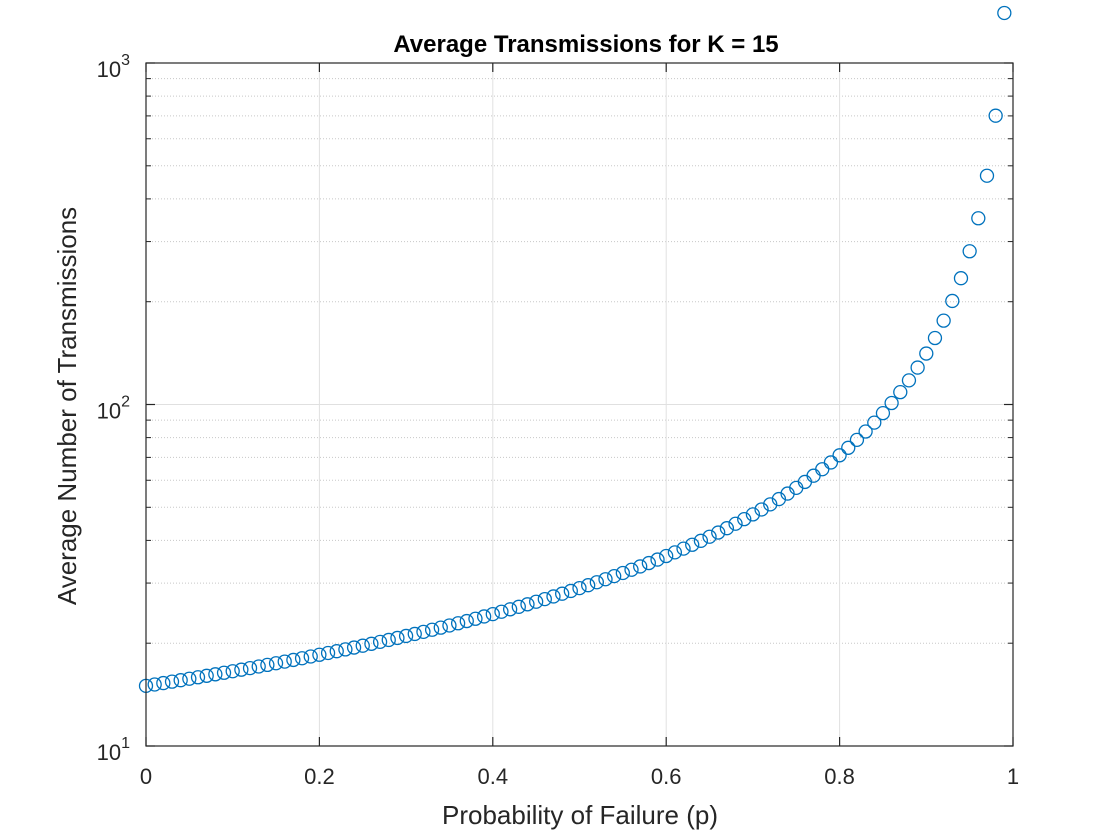 The height and width of the screenshot is (840, 1120). What do you see at coordinates (113, 409) in the screenshot?
I see `y-tick-label: 10²` at bounding box center [113, 409].